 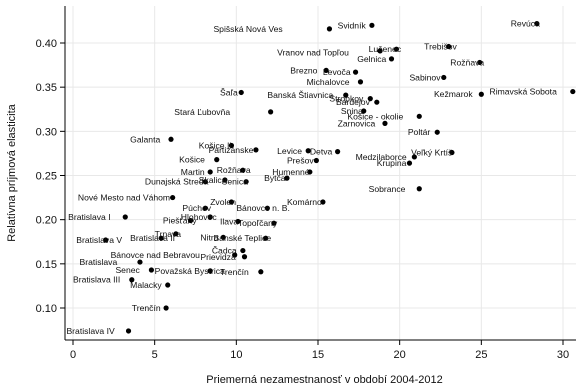 I want to click on x-tick-label: 25, so click(x=481, y=355).